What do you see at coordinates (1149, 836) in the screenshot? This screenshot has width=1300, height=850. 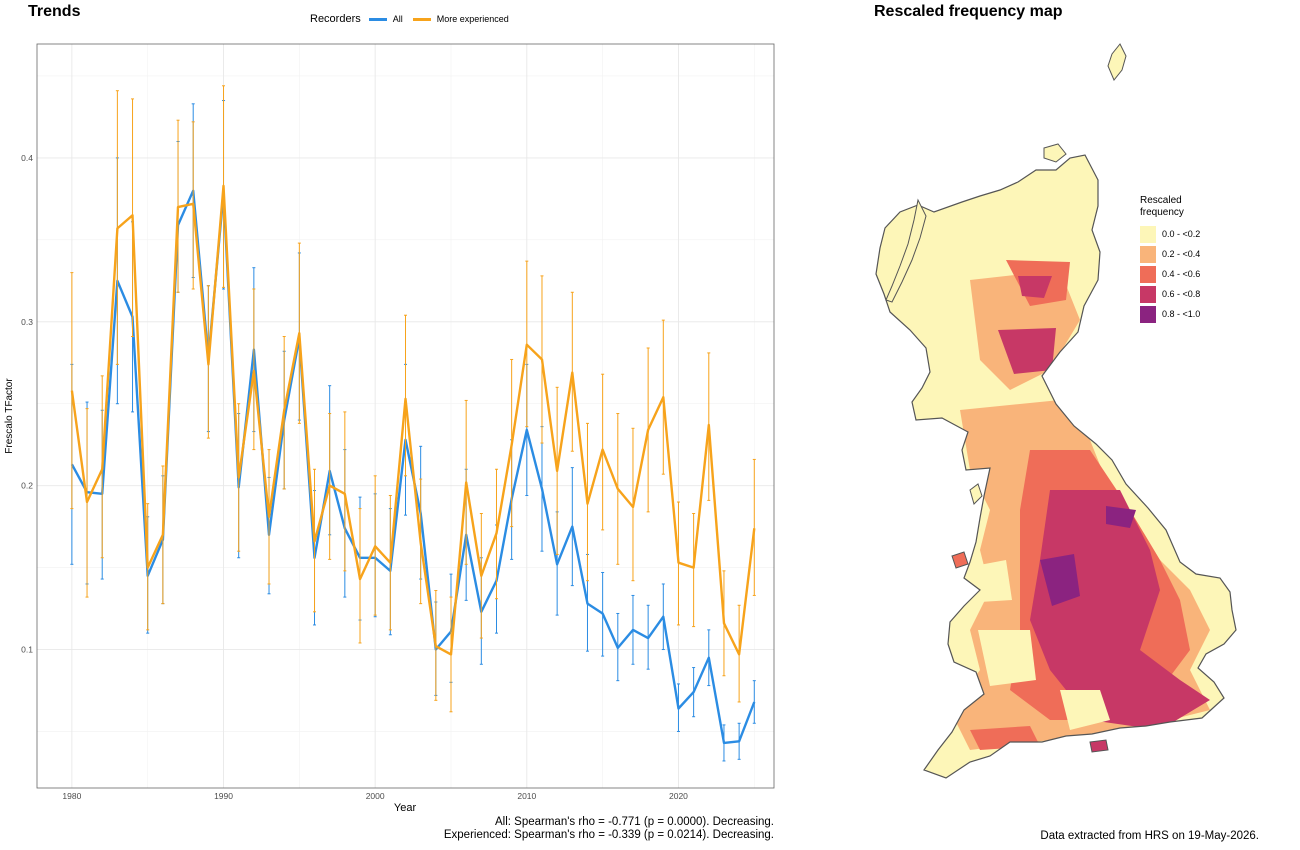 I see `data-source-note: Data extracted from HRS on 19-May-2026.` at bounding box center [1149, 836].